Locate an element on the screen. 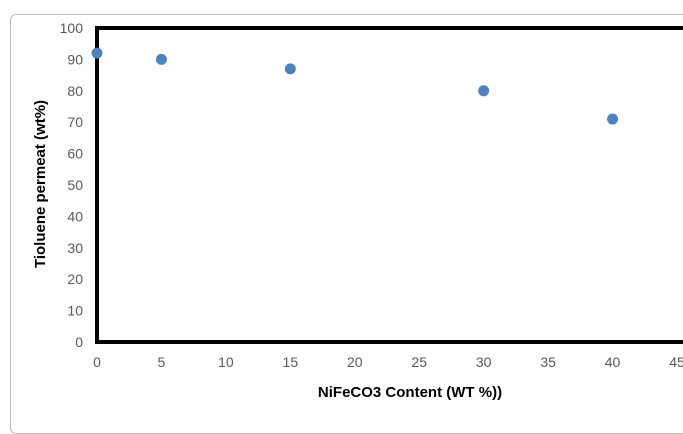 The height and width of the screenshot is (434, 683). y-tick-label: 10 is located at coordinates (75, 311).